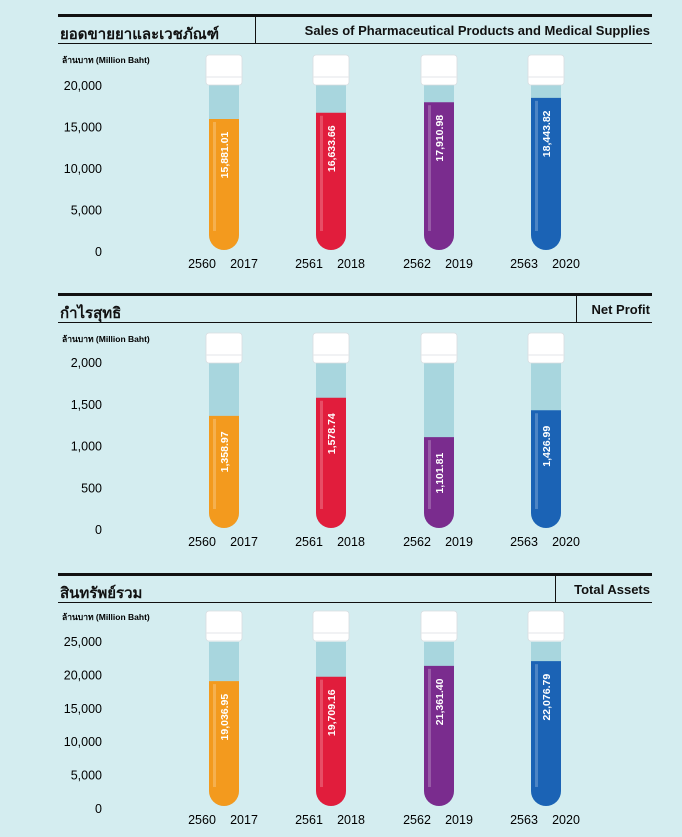  I want to click on sales-data-label: 15,881.01, so click(225, 154).